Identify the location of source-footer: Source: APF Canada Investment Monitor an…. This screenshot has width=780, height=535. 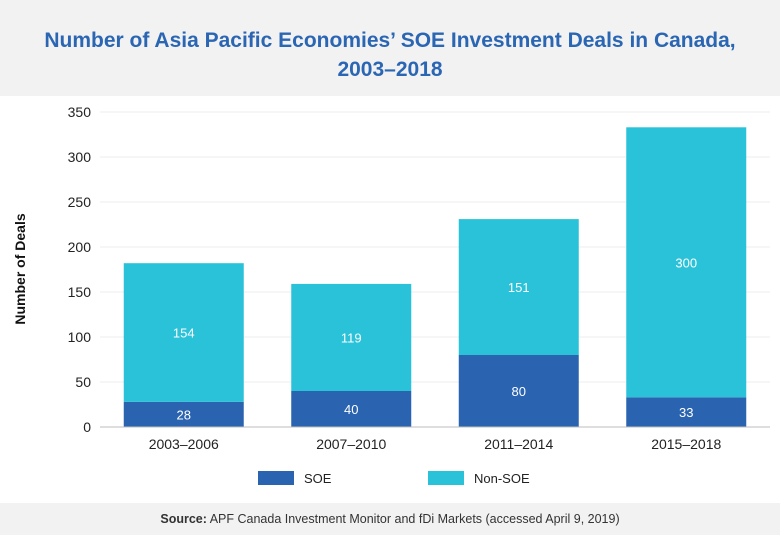
(390, 519).